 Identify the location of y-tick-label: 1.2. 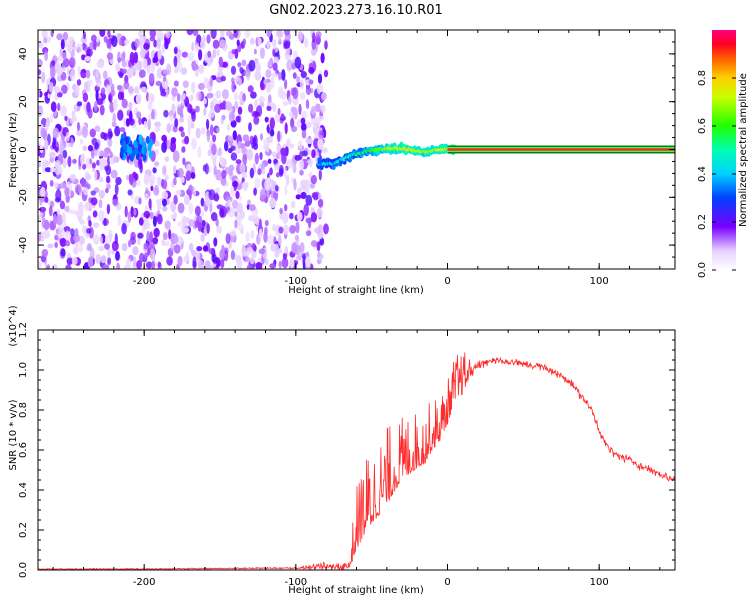
(23, 330).